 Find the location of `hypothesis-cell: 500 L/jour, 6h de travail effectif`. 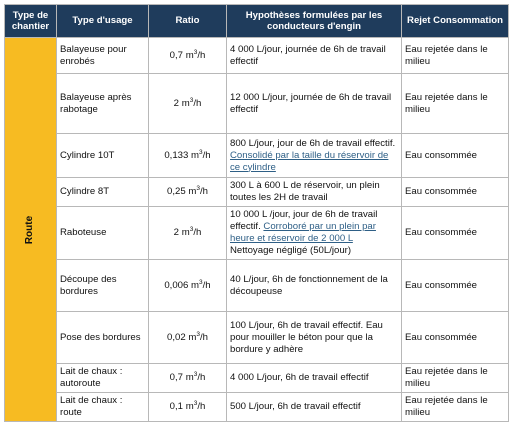

hypothesis-cell: 500 L/jour, 6h de travail effectif is located at coordinates (314, 407).